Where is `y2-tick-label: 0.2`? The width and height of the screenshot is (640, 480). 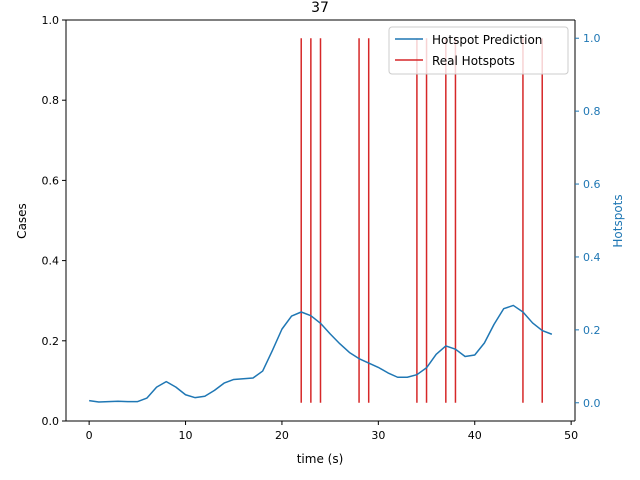
y2-tick-label: 0.2 is located at coordinates (592, 330).